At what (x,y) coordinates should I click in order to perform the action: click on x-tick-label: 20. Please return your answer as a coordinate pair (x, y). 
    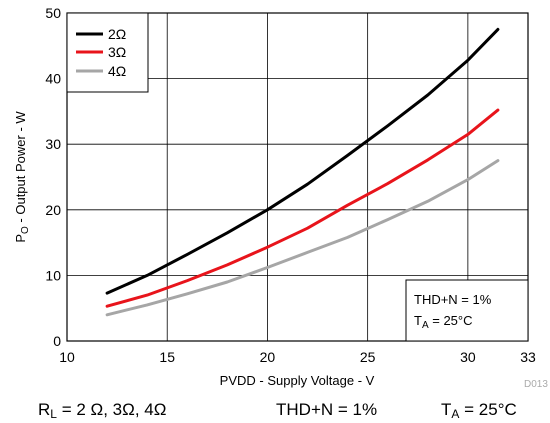
    Looking at the image, I should click on (268, 357).